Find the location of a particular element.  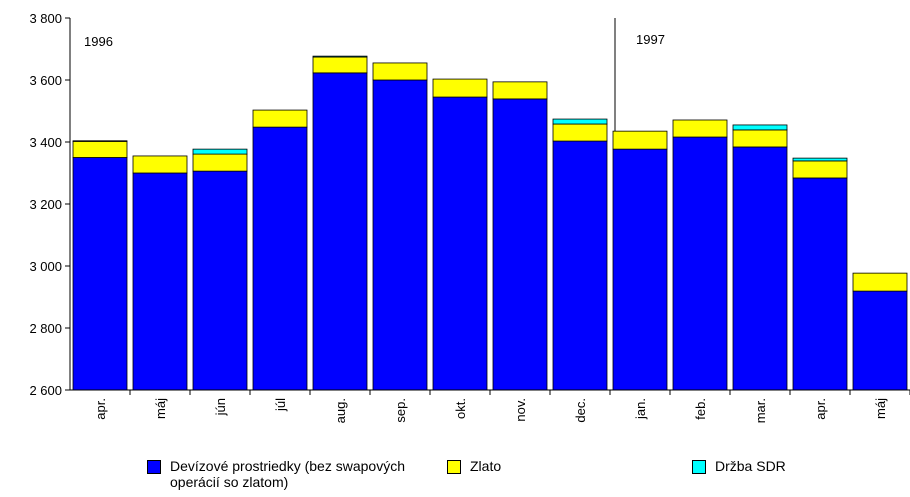

y-tick-label: 3 800 is located at coordinates (45, 18).